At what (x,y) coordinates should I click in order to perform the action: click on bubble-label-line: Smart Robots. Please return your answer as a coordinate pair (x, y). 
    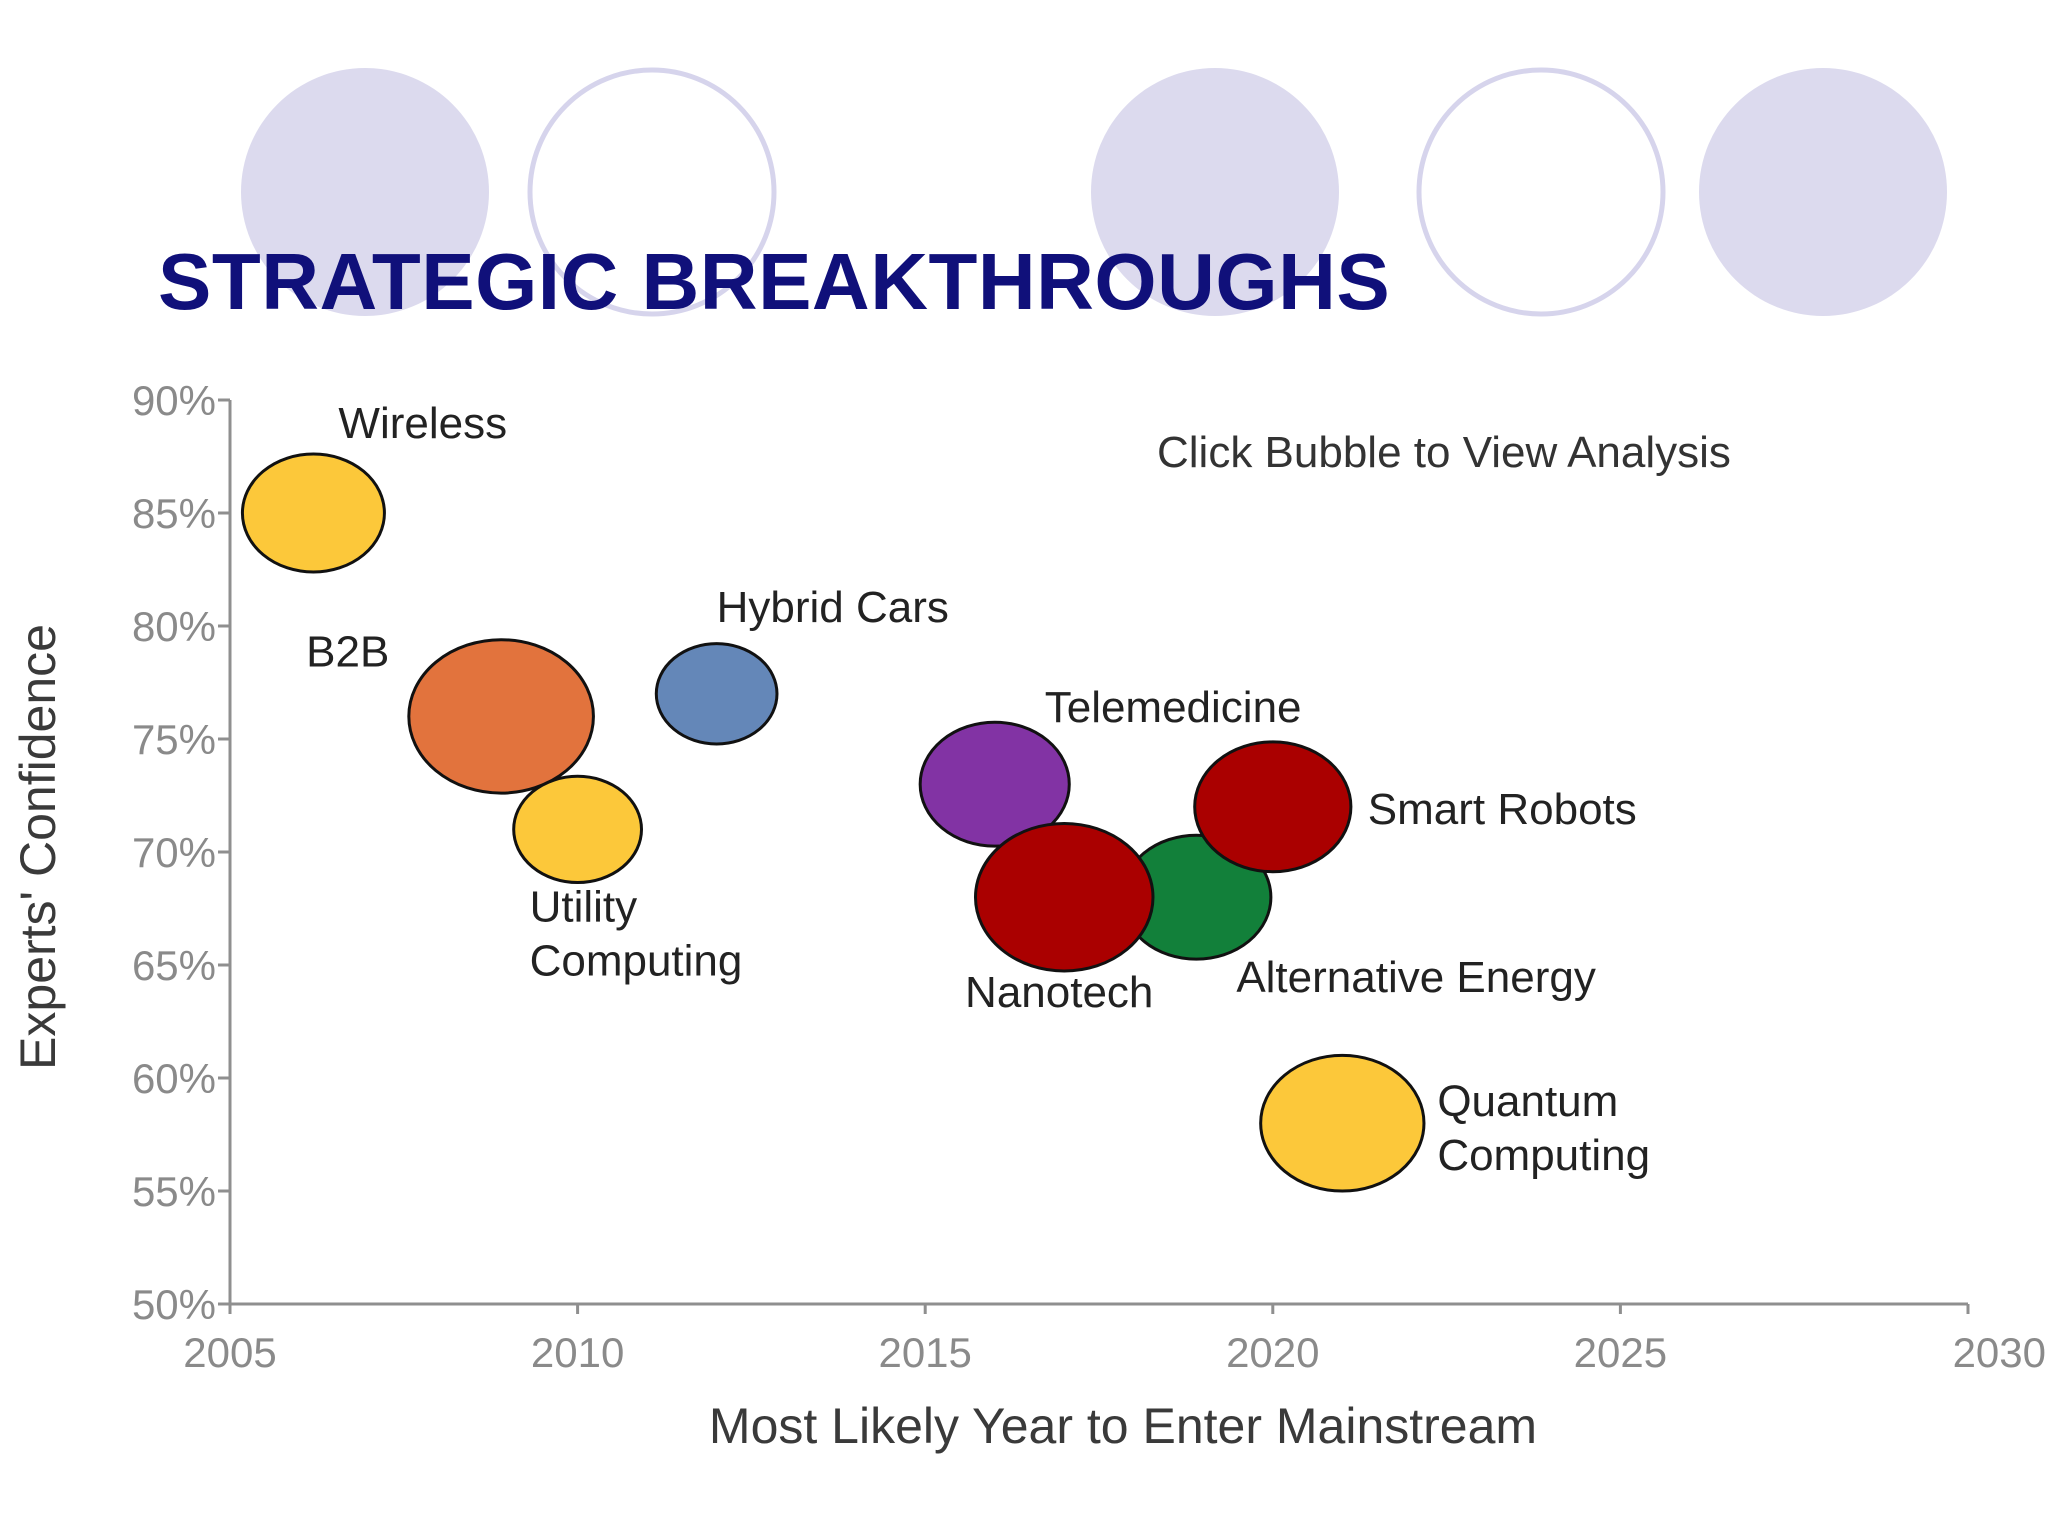
    Looking at the image, I should click on (1502, 809).